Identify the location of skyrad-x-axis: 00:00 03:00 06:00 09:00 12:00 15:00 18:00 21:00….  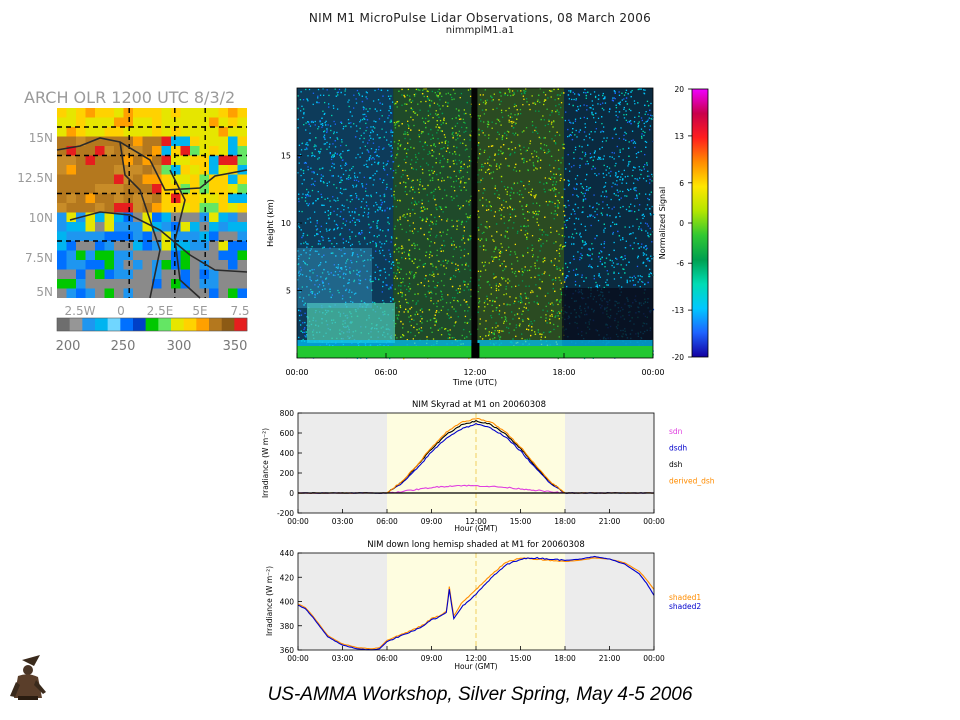
(476, 517).